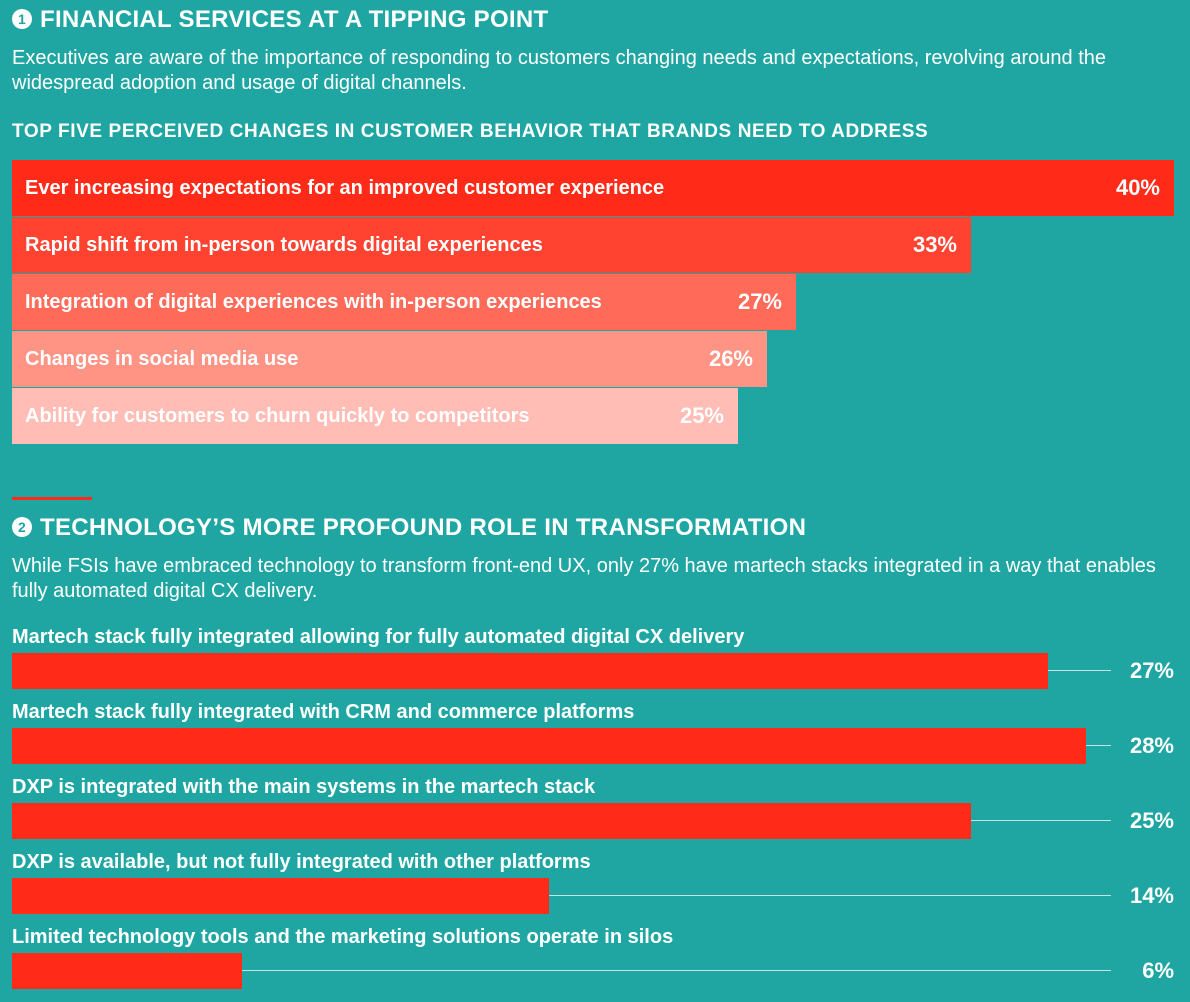  I want to click on chart1-bar-value: 27%, so click(759, 301).